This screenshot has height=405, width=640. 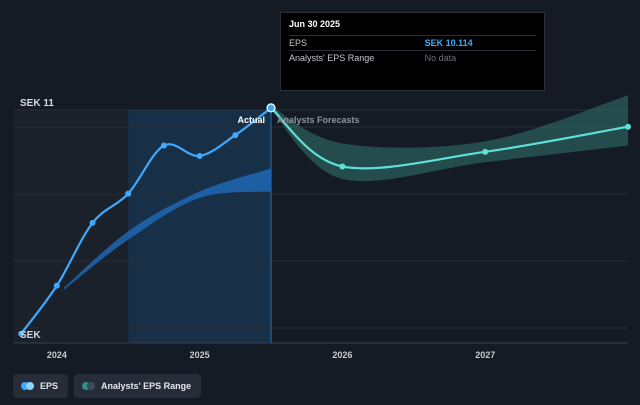 What do you see at coordinates (412, 42) in the screenshot?
I see `tooltip-eps-row: EPS SEK 10.114` at bounding box center [412, 42].